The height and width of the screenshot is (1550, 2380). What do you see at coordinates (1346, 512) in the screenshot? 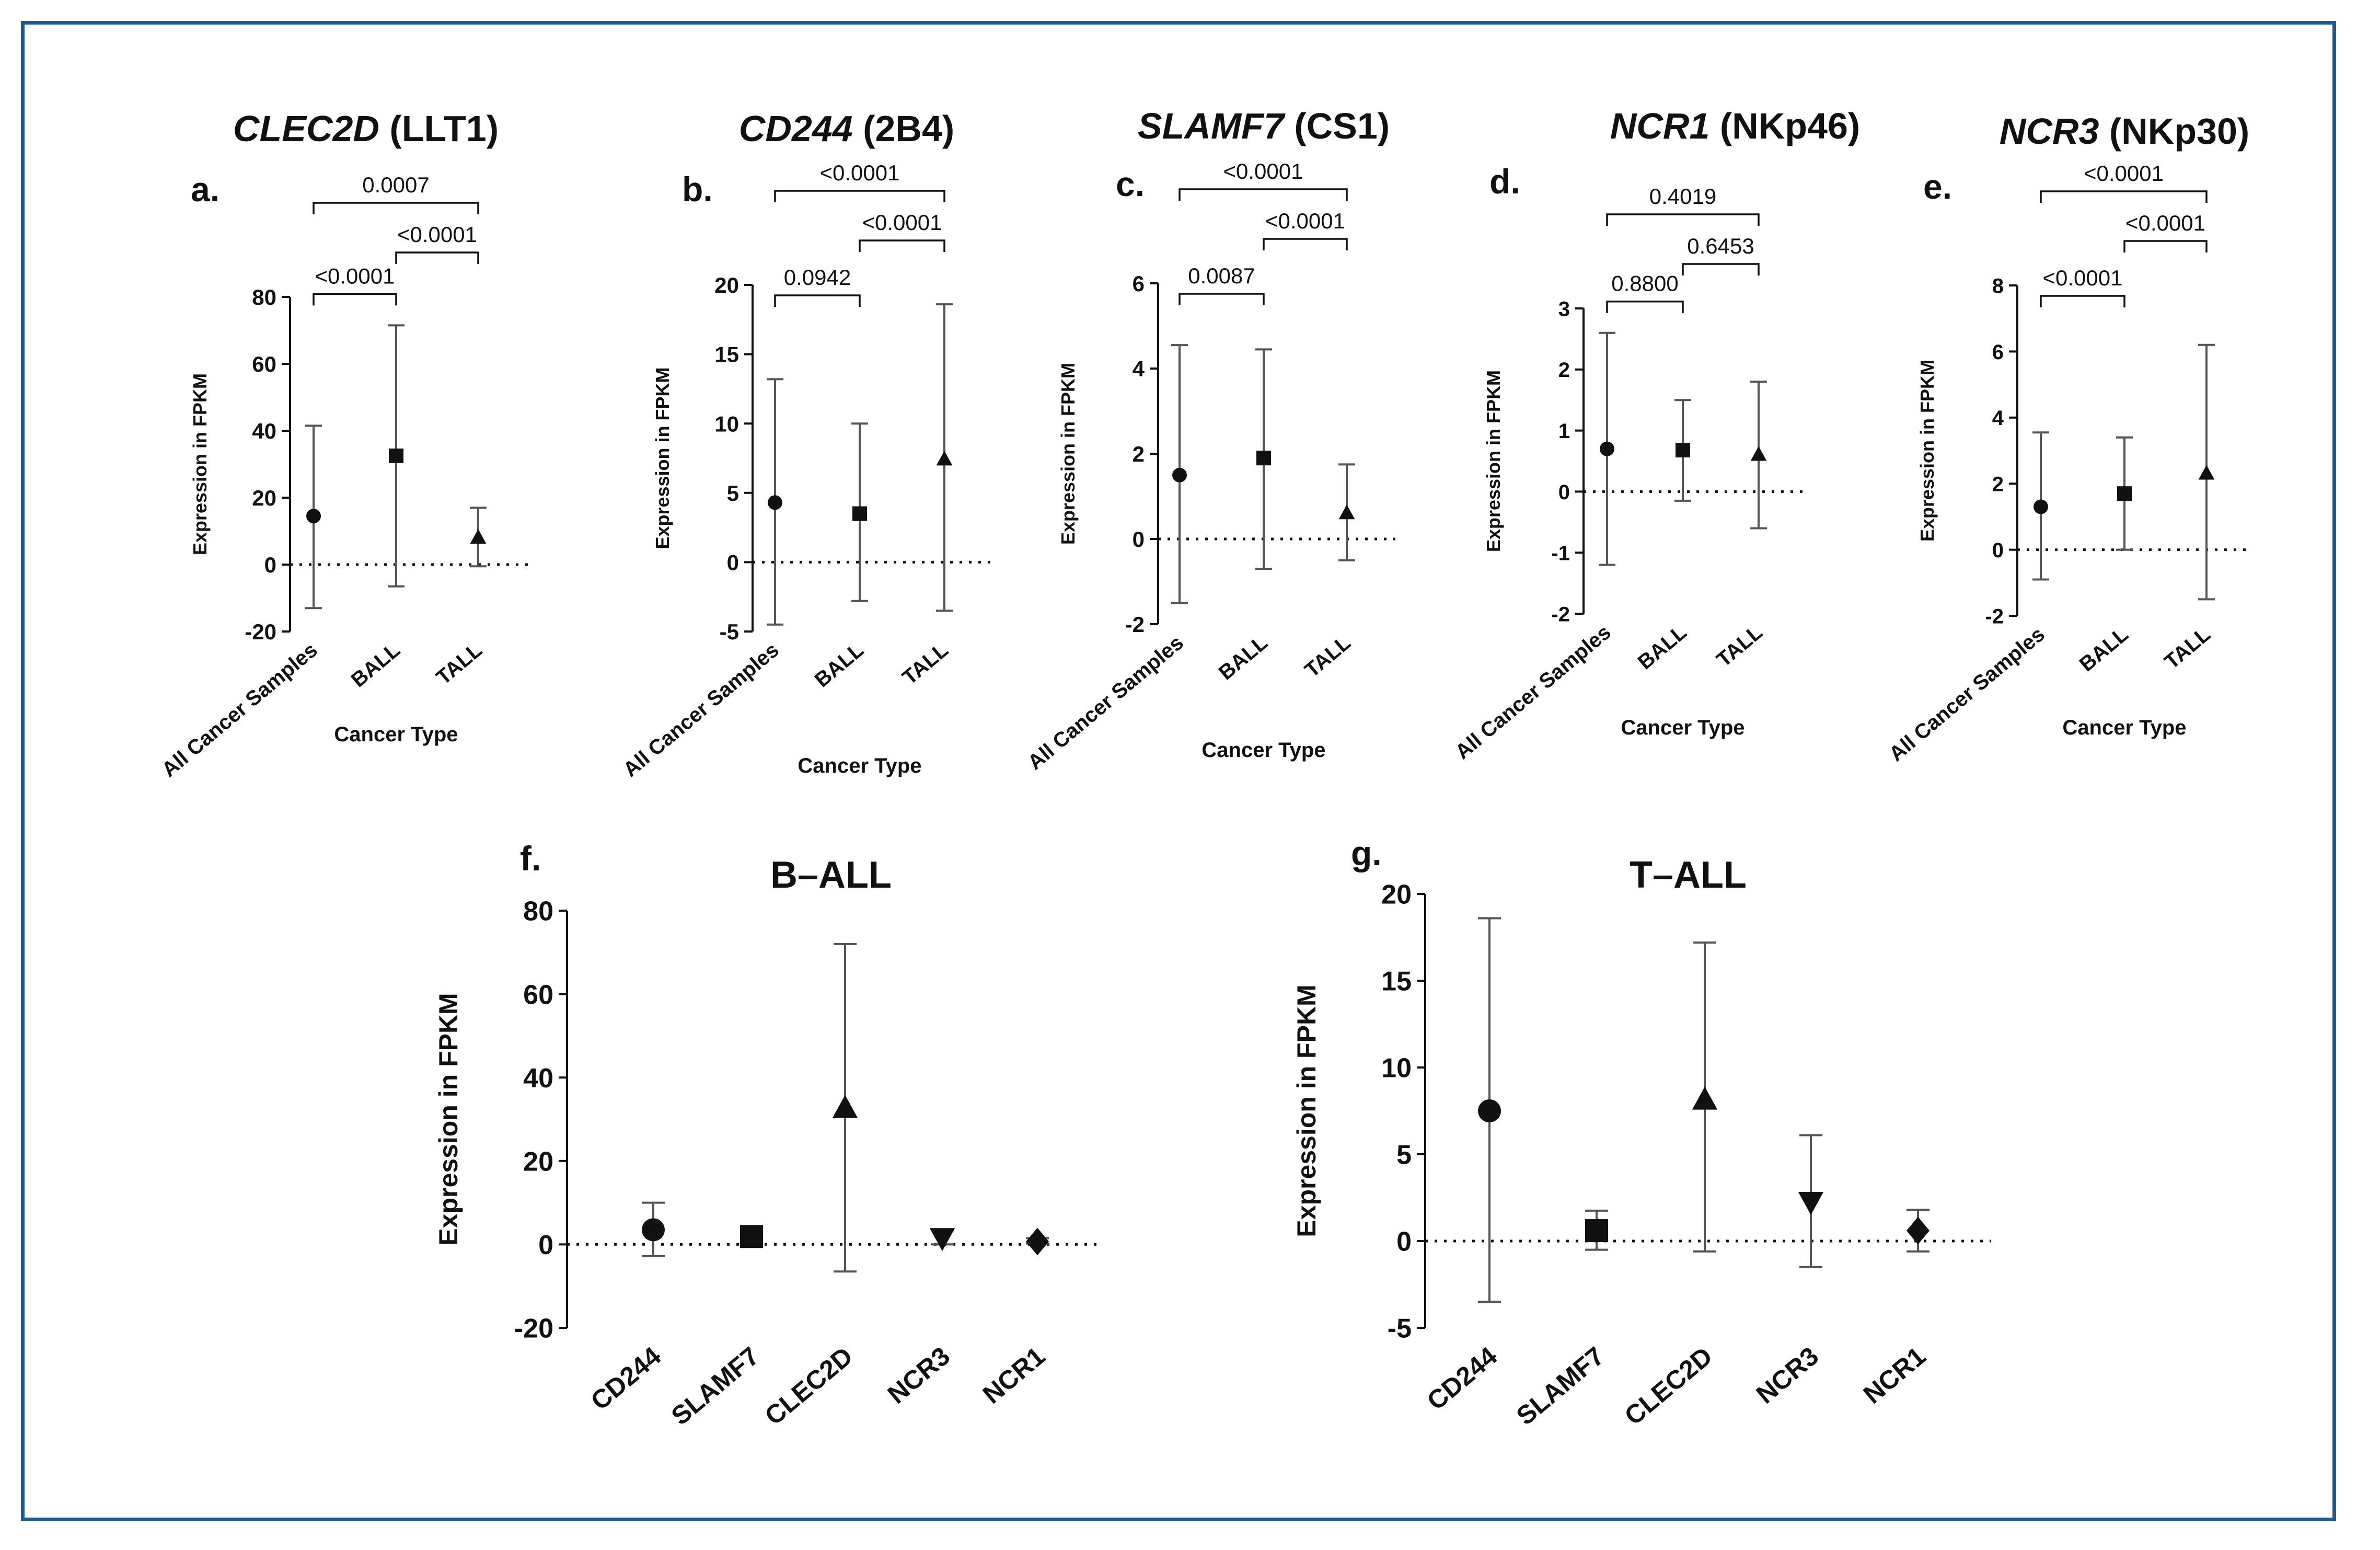
I see `data-point-tall` at bounding box center [1346, 512].